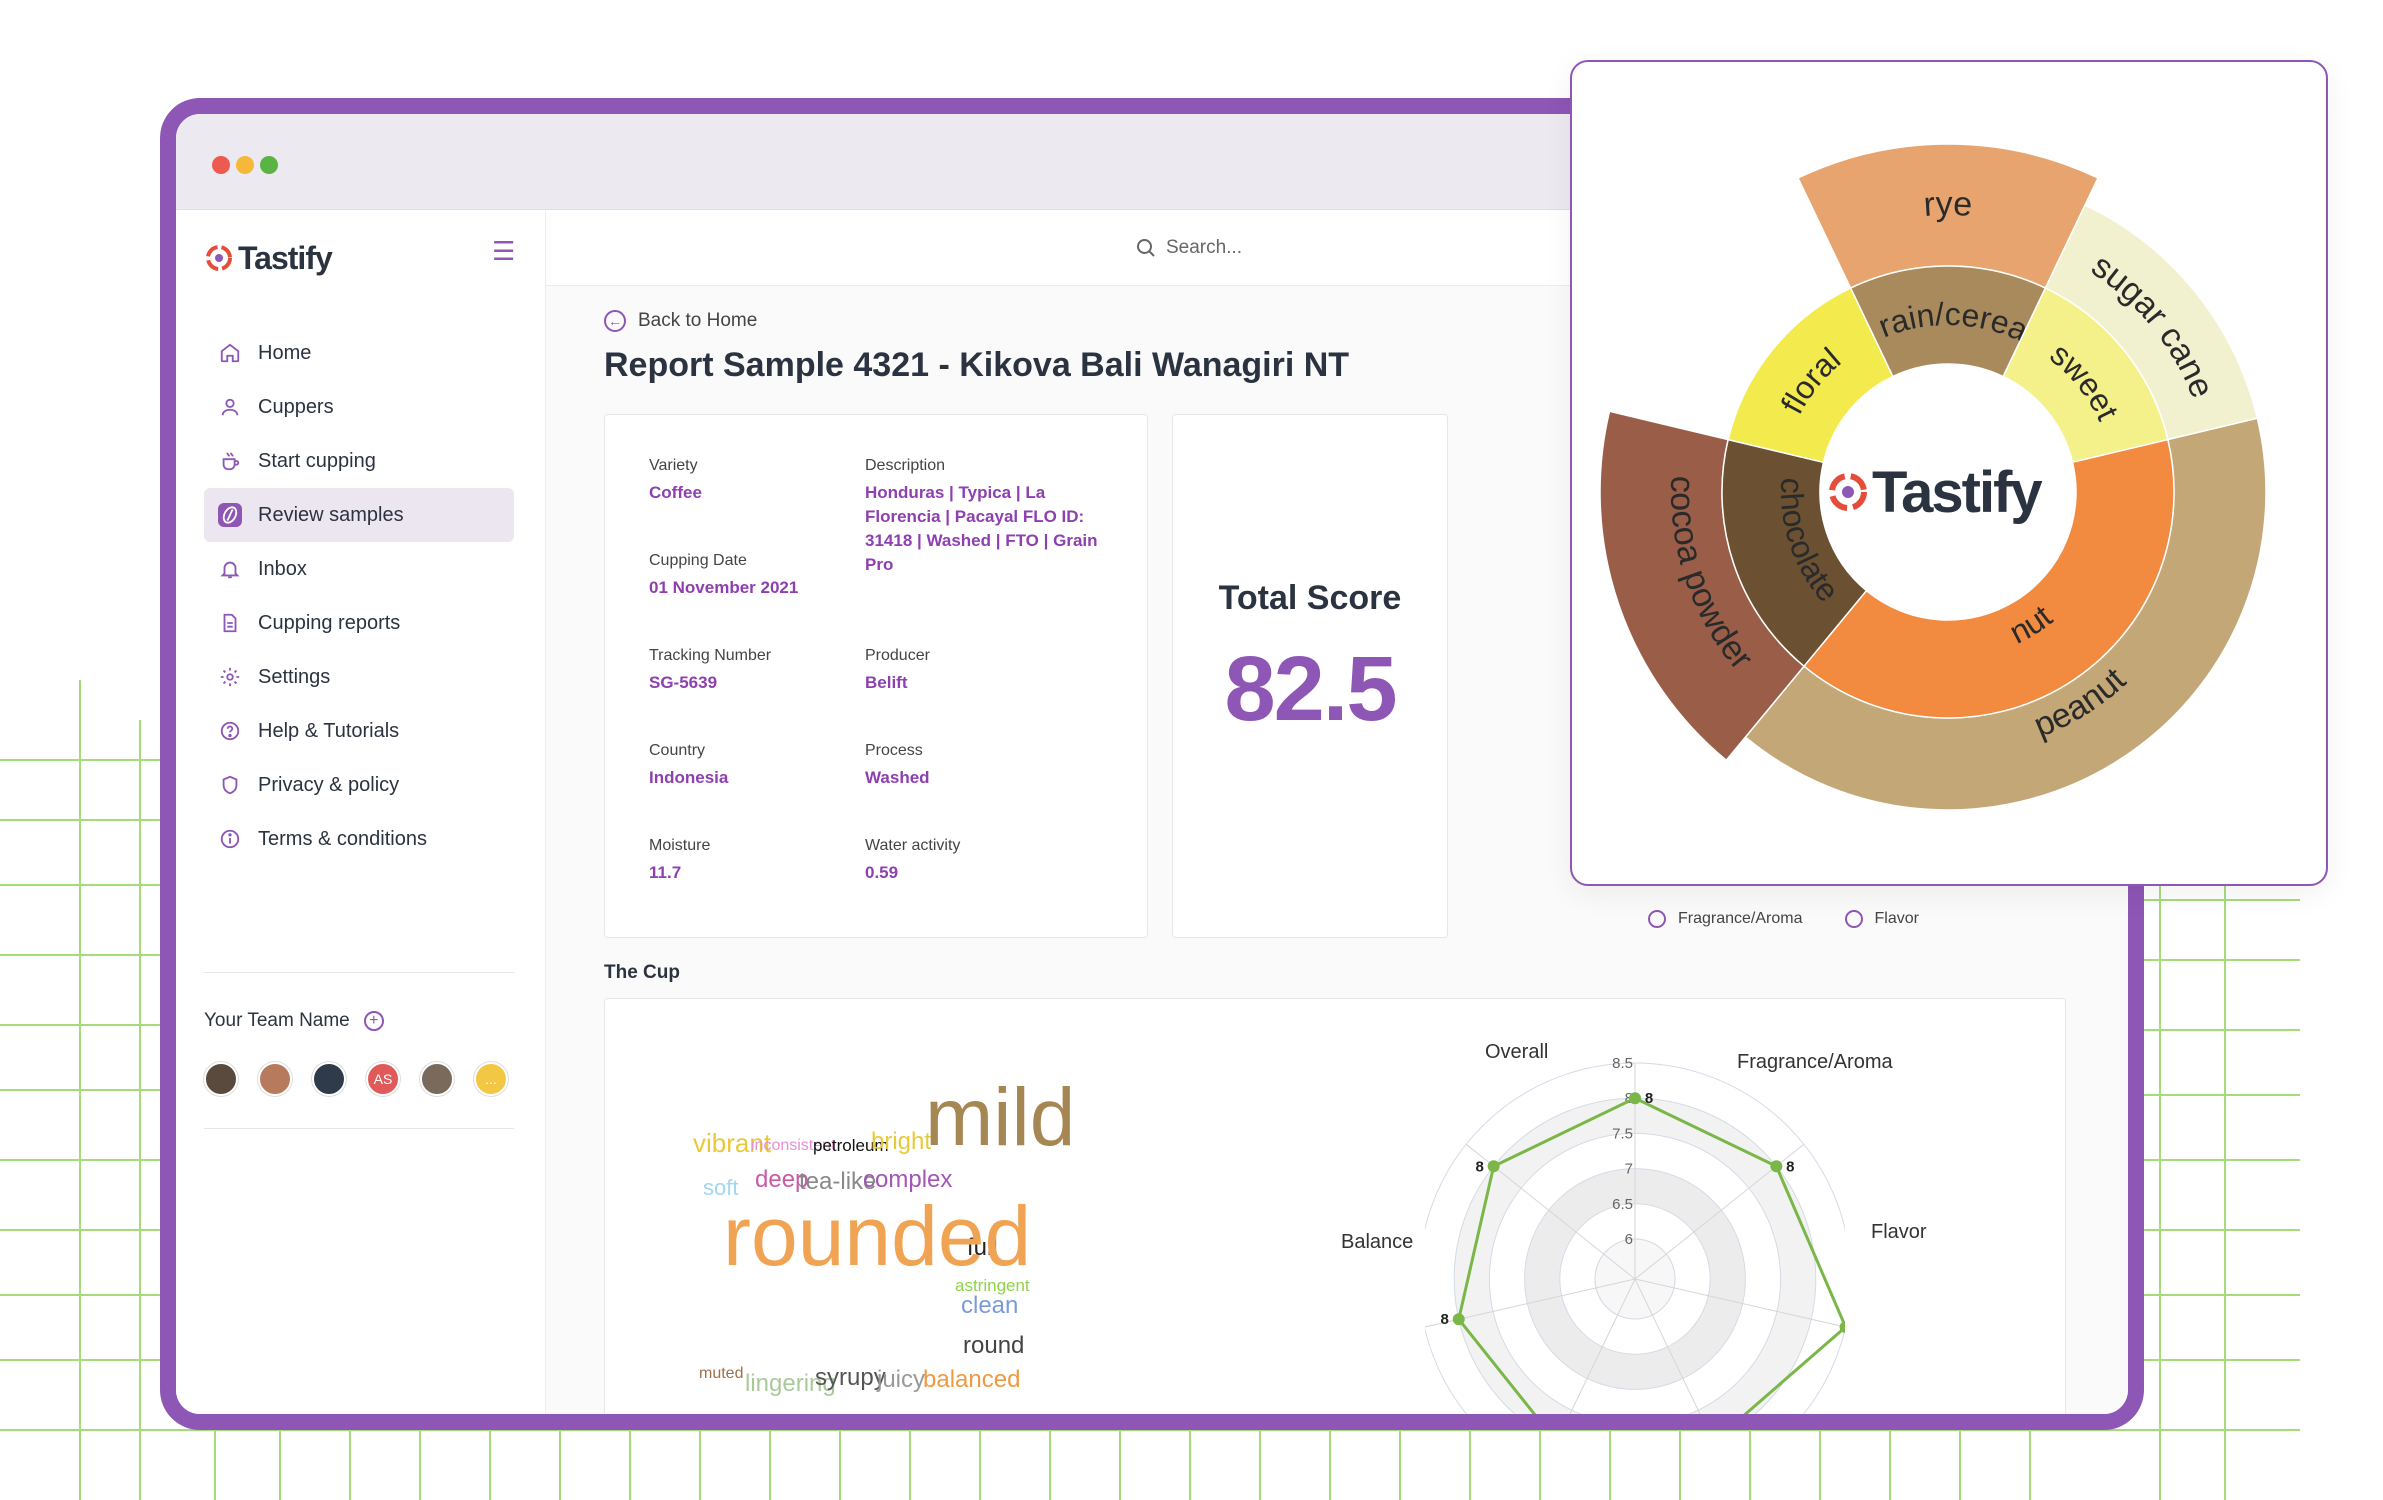 The height and width of the screenshot is (1500, 2383). I want to click on legend-marker-fragrance, so click(1657, 919).